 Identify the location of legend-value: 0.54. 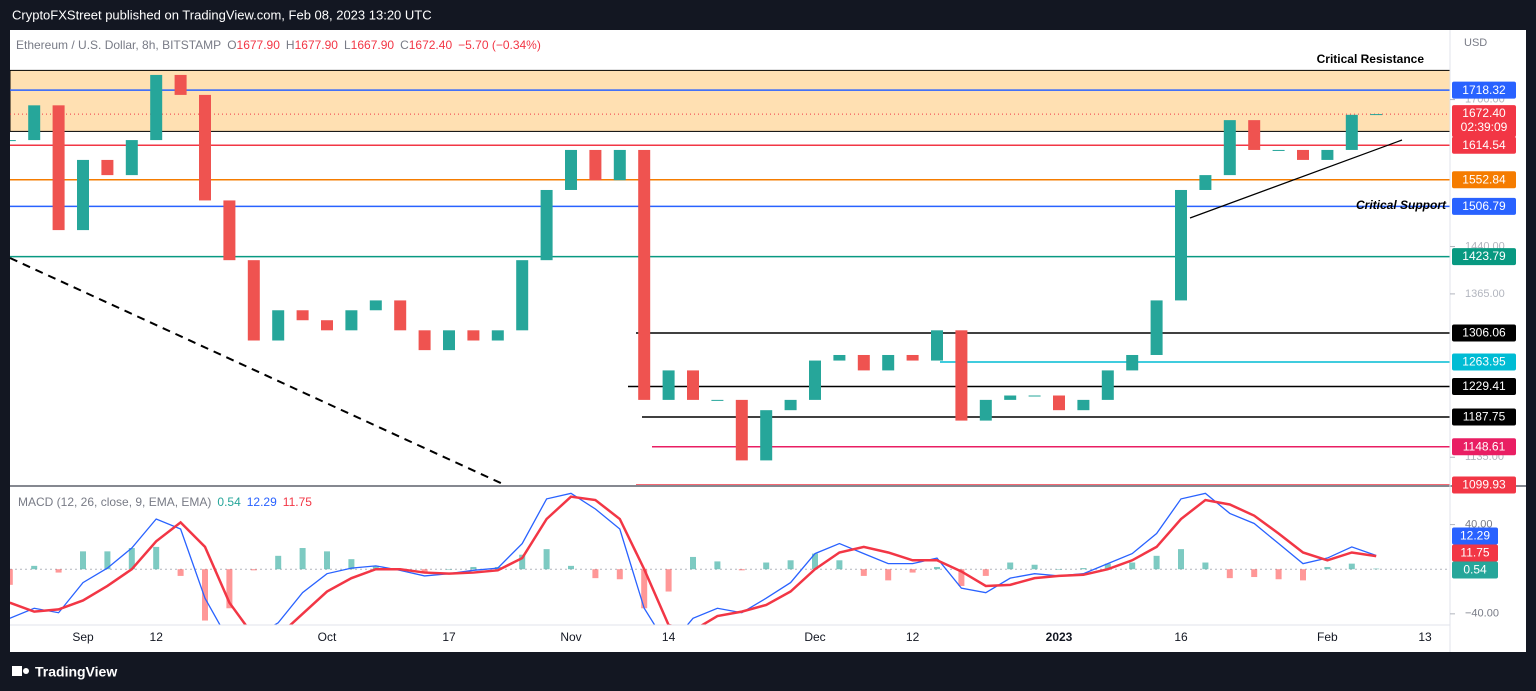
(229, 502).